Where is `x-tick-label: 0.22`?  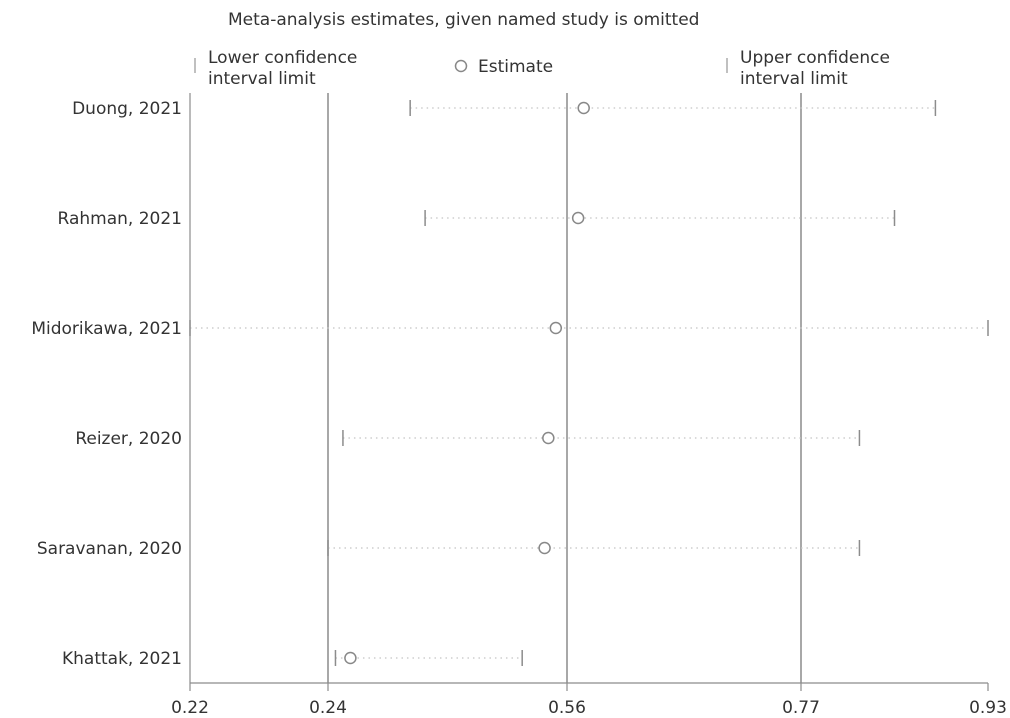
x-tick-label: 0.22 is located at coordinates (190, 708).